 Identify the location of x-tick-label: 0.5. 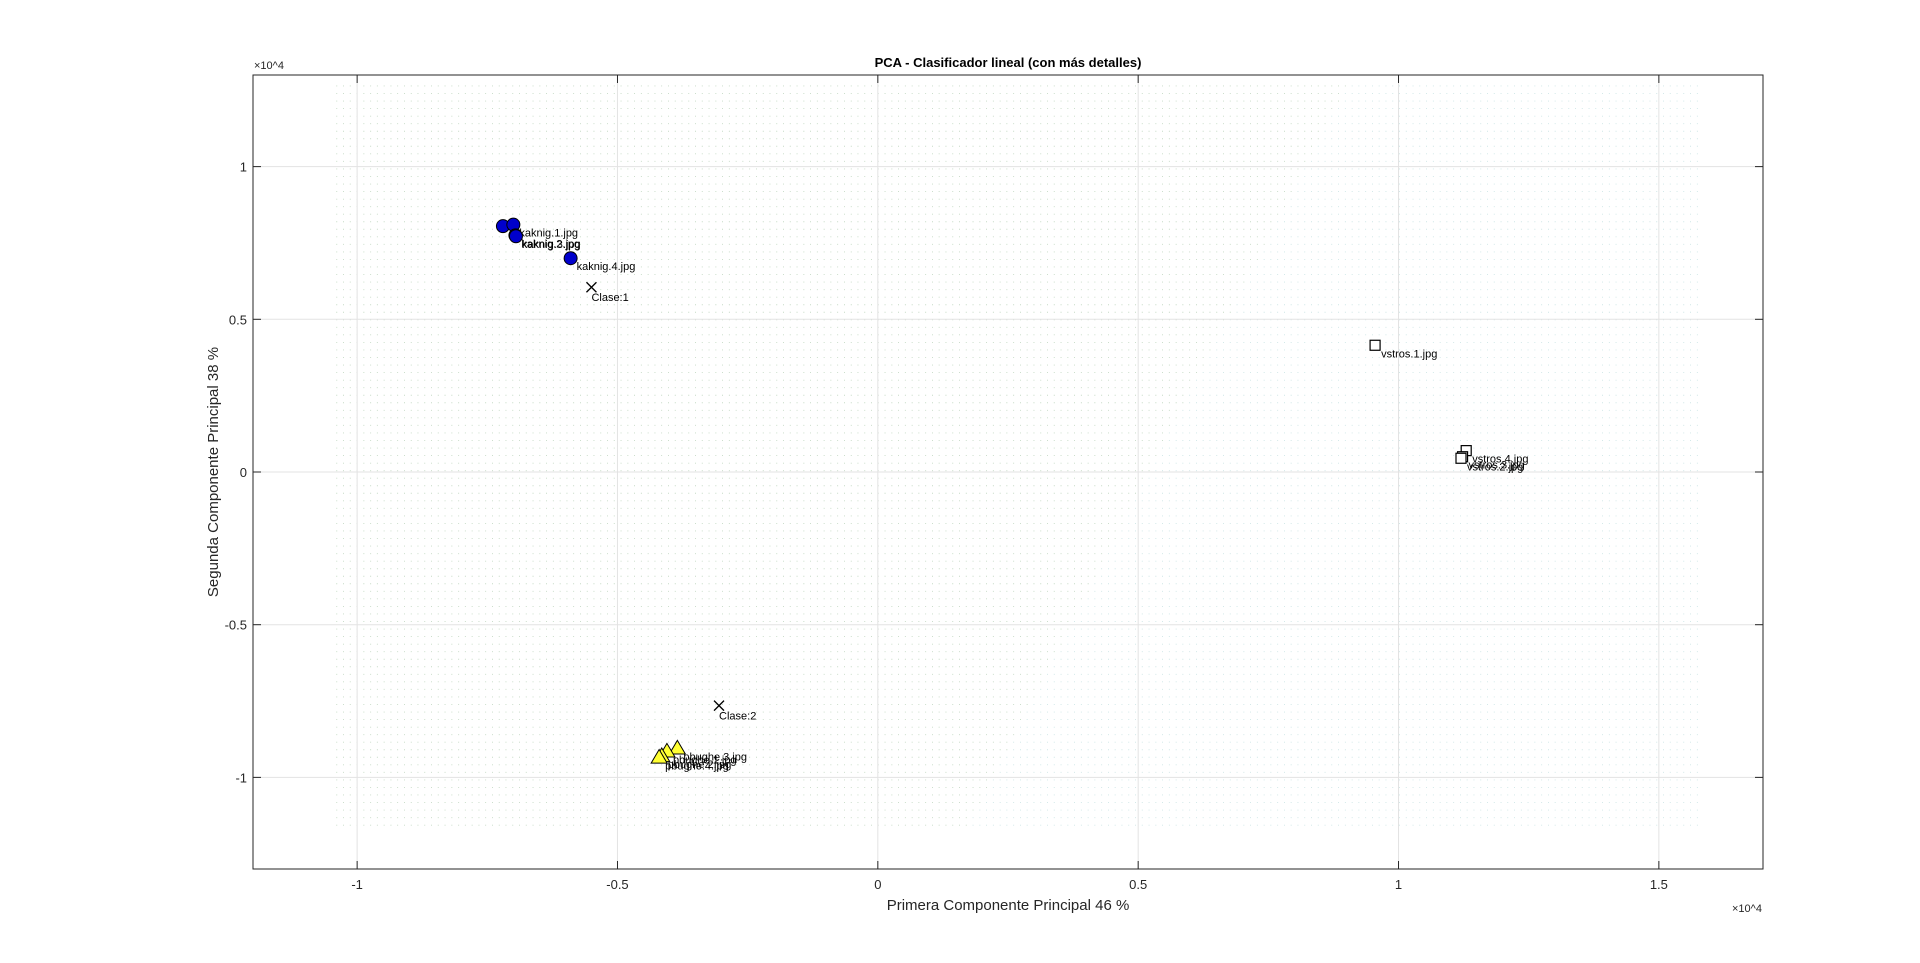
(1138, 884).